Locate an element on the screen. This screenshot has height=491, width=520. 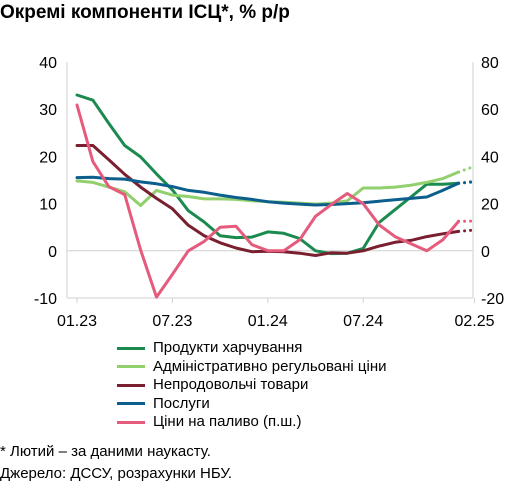
x-tick-label: 01.24 is located at coordinates (268, 321).